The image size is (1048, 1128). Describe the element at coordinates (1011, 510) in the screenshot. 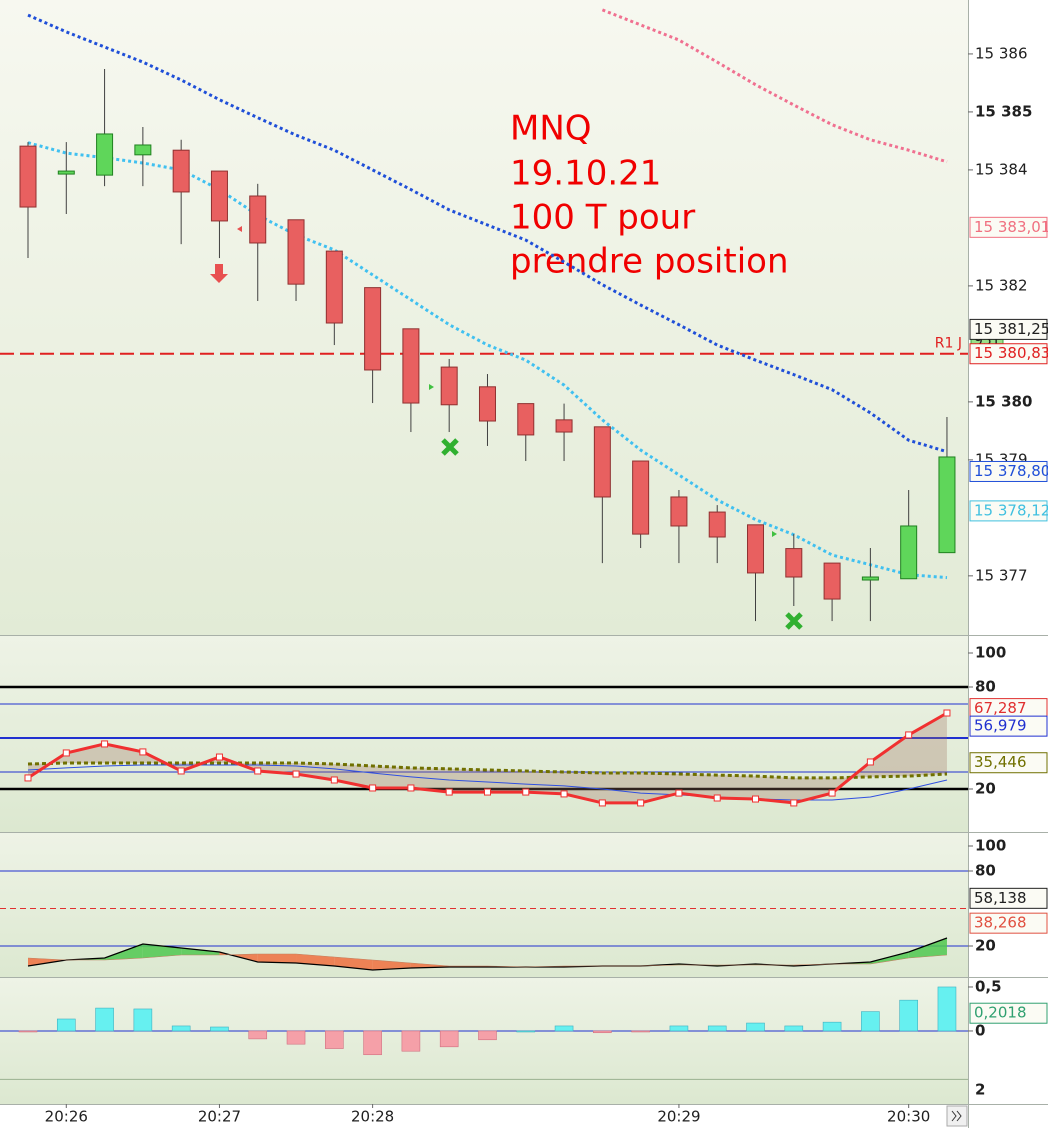

I see `value-tag: 15 378,12` at that location.